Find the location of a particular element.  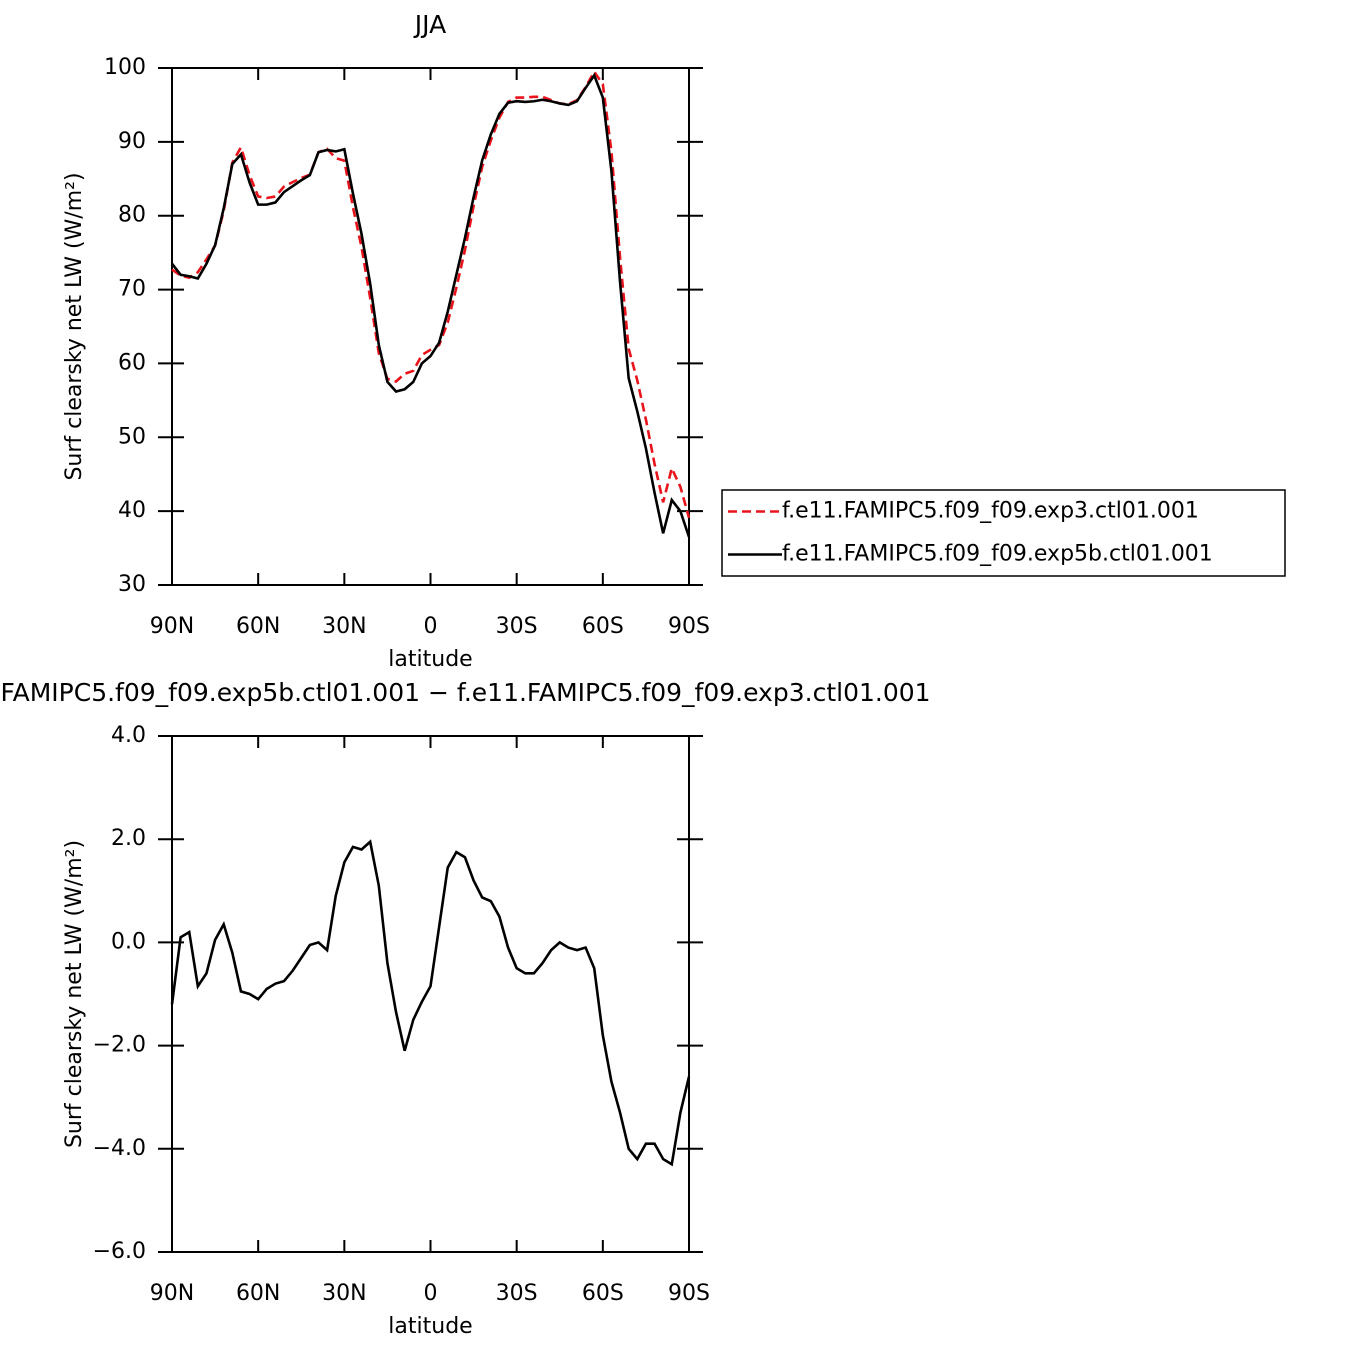

legend-label: f.e11.FAMIPC5.f09_f09.exp5b.ctl01.001 is located at coordinates (997, 554).